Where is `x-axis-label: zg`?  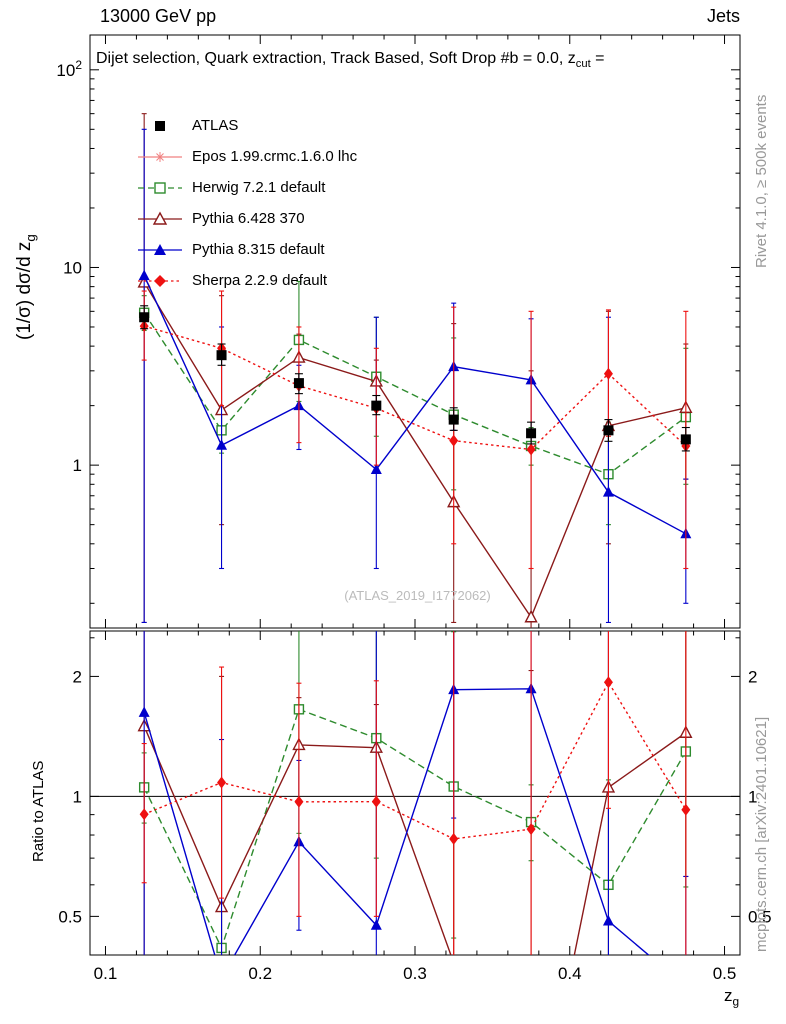
x-axis-label: zg is located at coordinates (731, 997).